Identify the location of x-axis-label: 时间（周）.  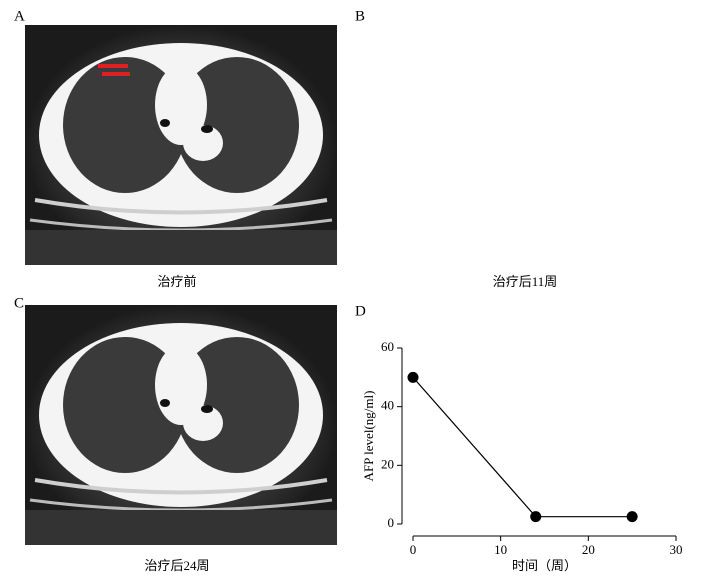
(544, 565).